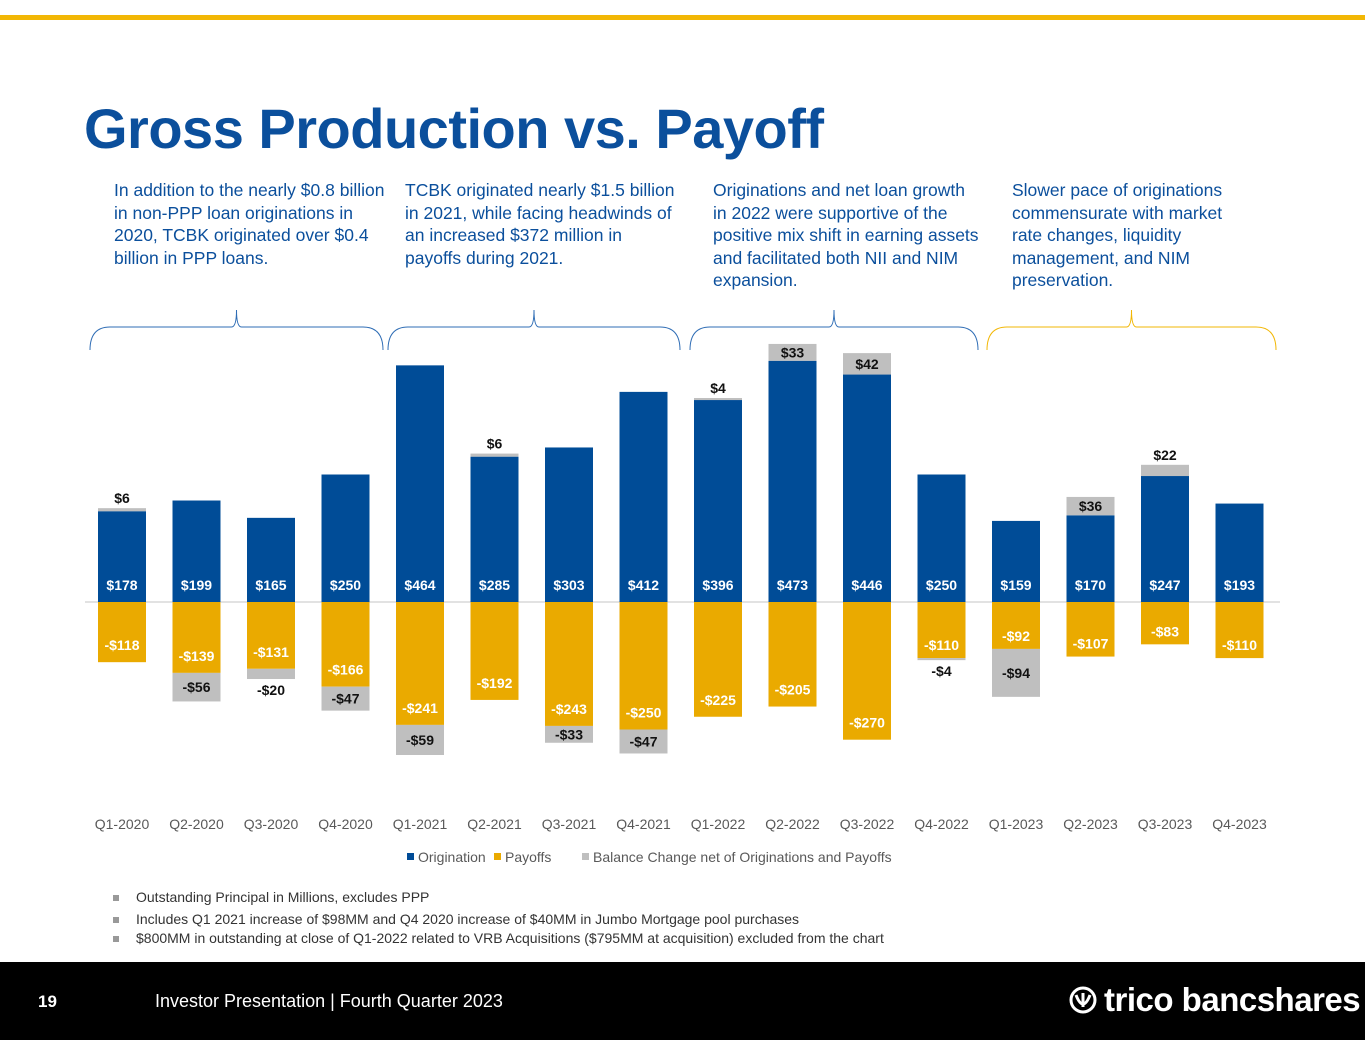  I want to click on origination-label: $159, so click(1015, 585).